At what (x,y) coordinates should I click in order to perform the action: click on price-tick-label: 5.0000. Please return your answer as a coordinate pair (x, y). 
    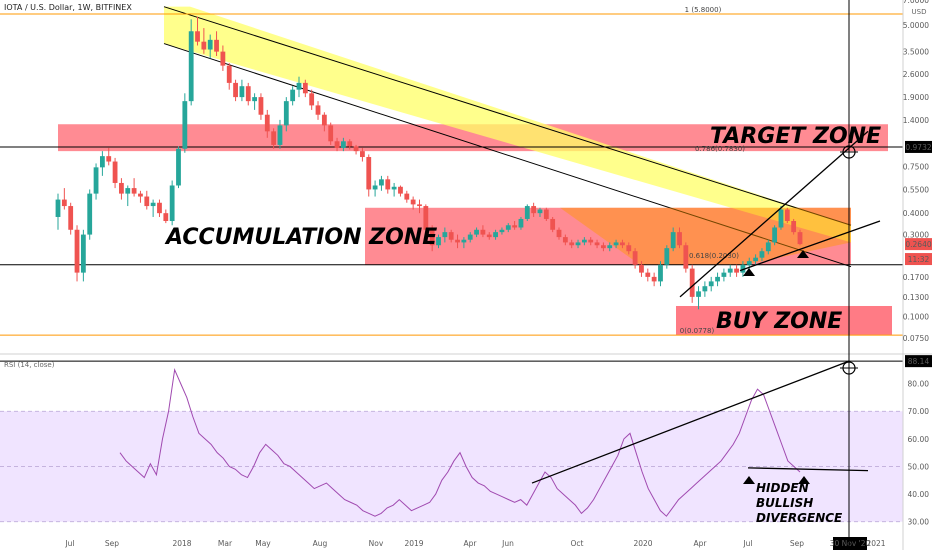
    Looking at the image, I should click on (916, 25).